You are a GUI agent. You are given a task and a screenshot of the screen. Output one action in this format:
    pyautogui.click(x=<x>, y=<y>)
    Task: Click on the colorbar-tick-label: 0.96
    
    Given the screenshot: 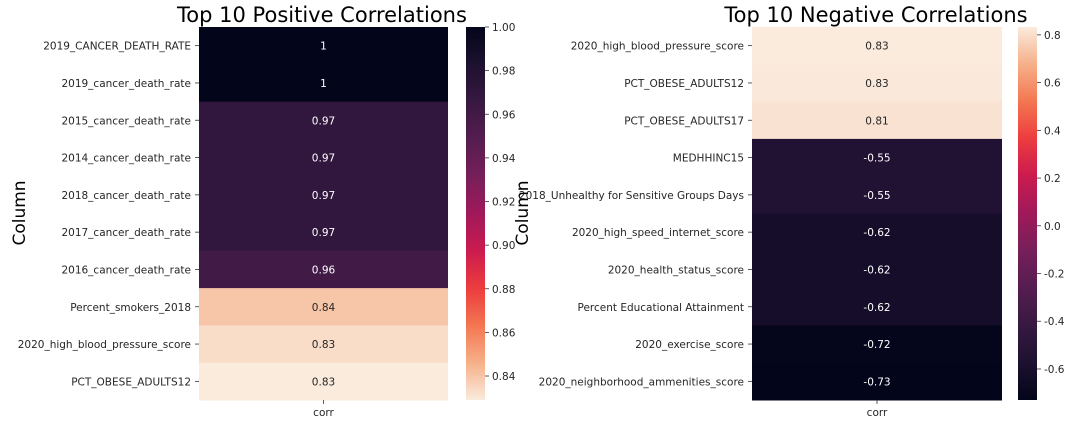 What is the action you would take?
    pyautogui.click(x=504, y=115)
    